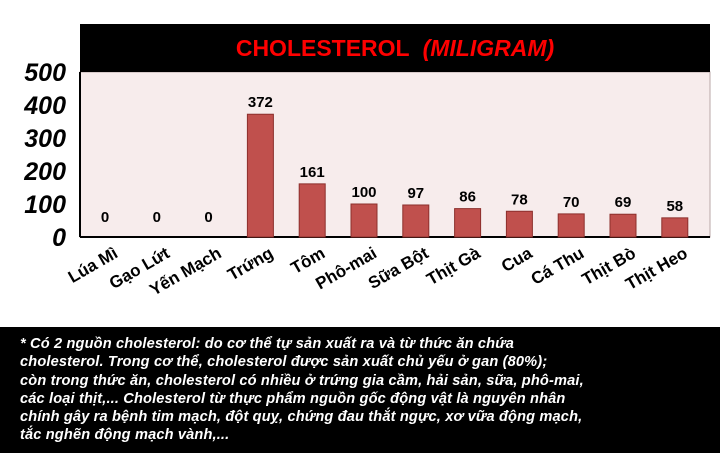 This screenshot has height=453, width=720. Describe the element at coordinates (398, 268) in the screenshot. I see `x-tick-label: Sữa Bột` at that location.